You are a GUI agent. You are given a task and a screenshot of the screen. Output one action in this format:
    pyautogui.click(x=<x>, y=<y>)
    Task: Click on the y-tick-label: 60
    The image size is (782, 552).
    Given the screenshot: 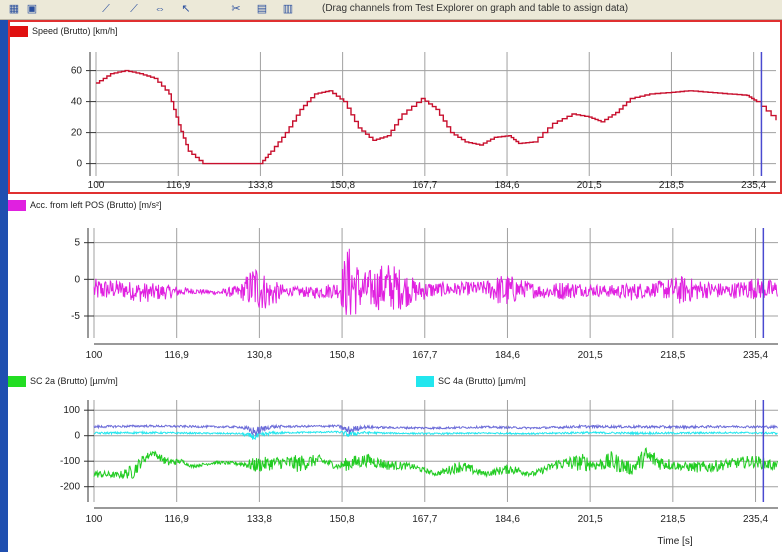 What is the action you would take?
    pyautogui.click(x=77, y=71)
    